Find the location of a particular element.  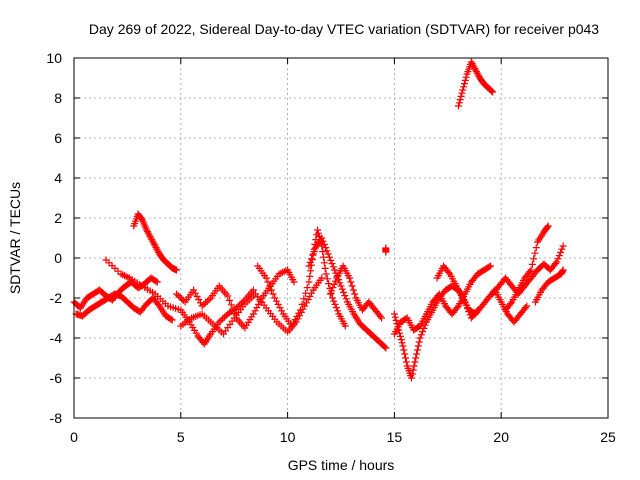

y-tick-label: 10 is located at coordinates (54, 58).